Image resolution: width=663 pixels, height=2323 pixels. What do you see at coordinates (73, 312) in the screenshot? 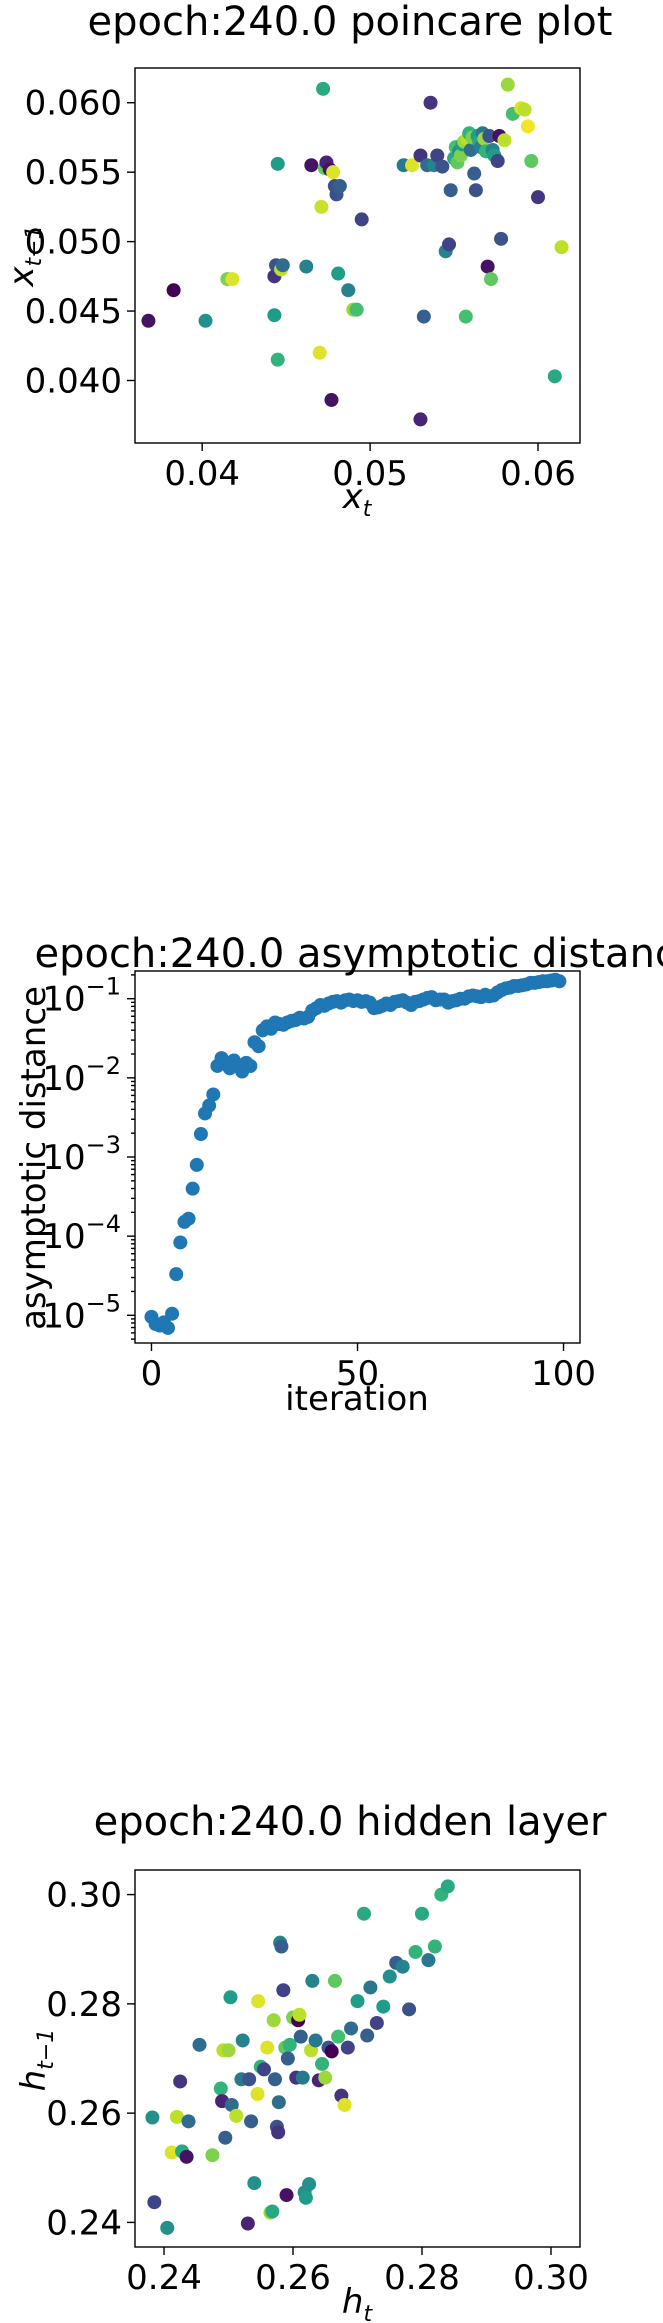
I see `y-tick-label: 0.045` at bounding box center [73, 312].